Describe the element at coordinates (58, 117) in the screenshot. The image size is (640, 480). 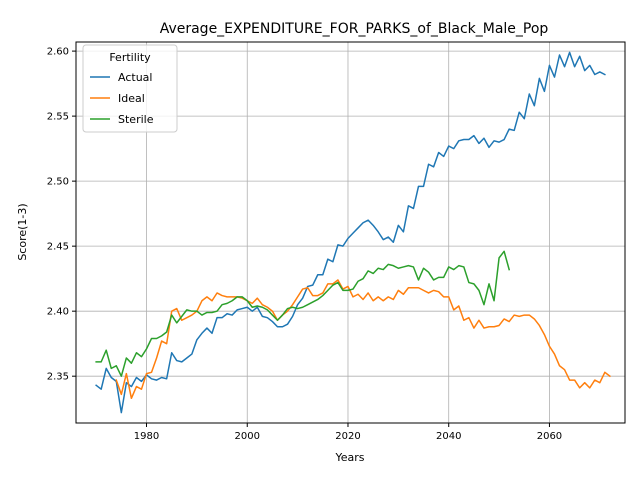
I see `y-tick-label: 2.55` at that location.